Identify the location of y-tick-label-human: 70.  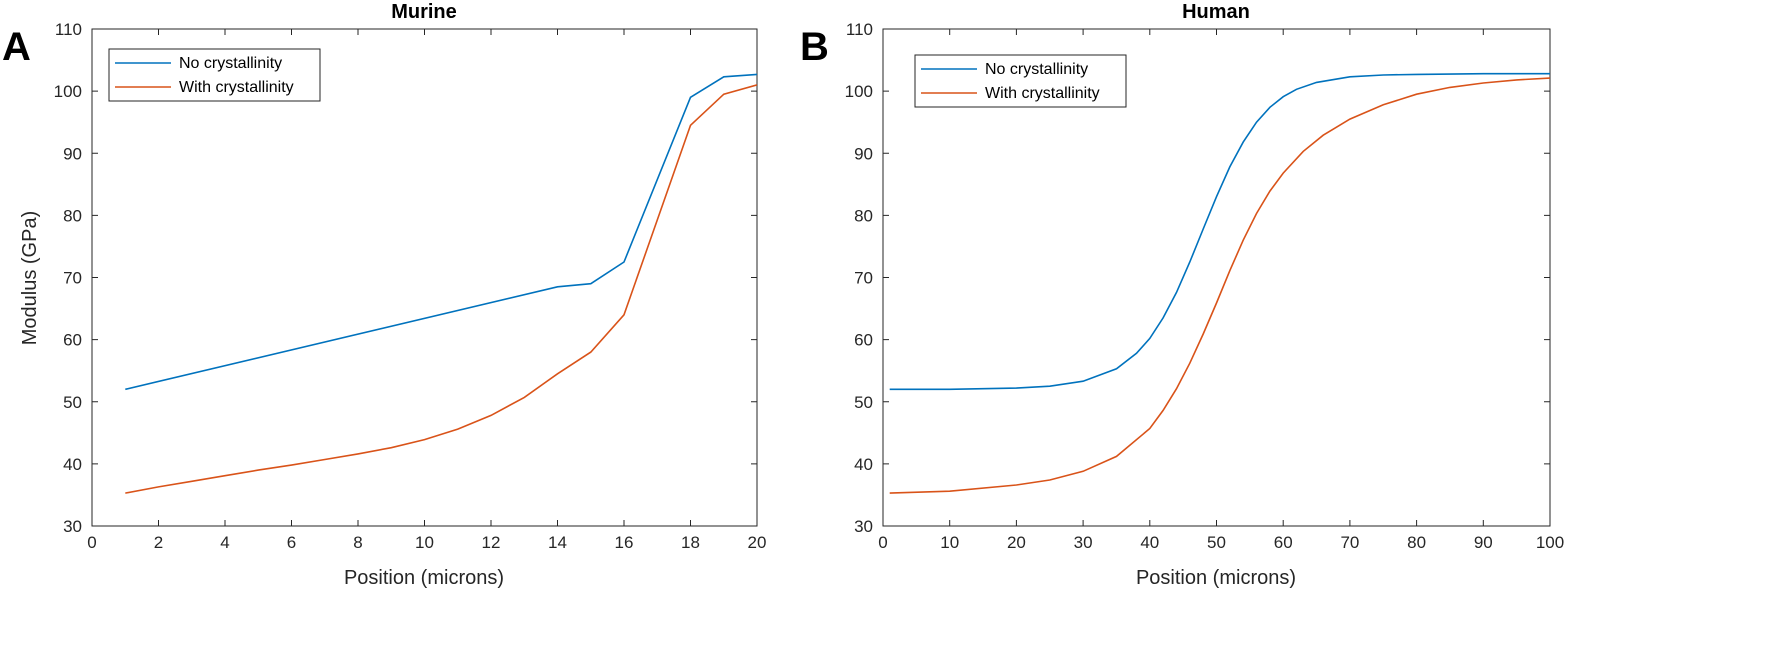
(863, 278).